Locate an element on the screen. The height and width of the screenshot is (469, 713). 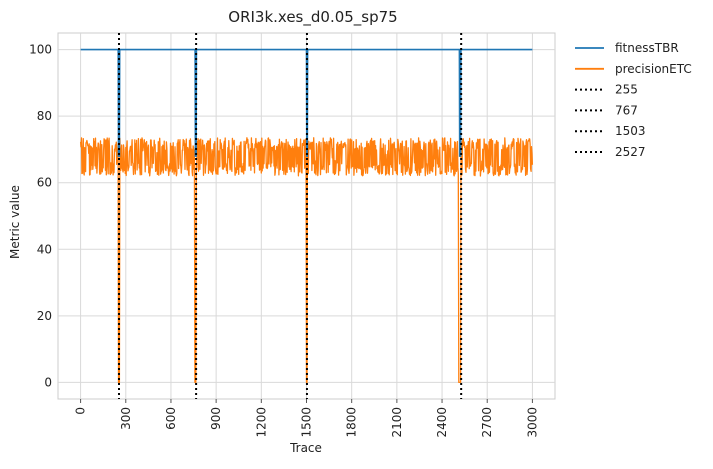
x-tick-label: 3000 is located at coordinates (532, 422).